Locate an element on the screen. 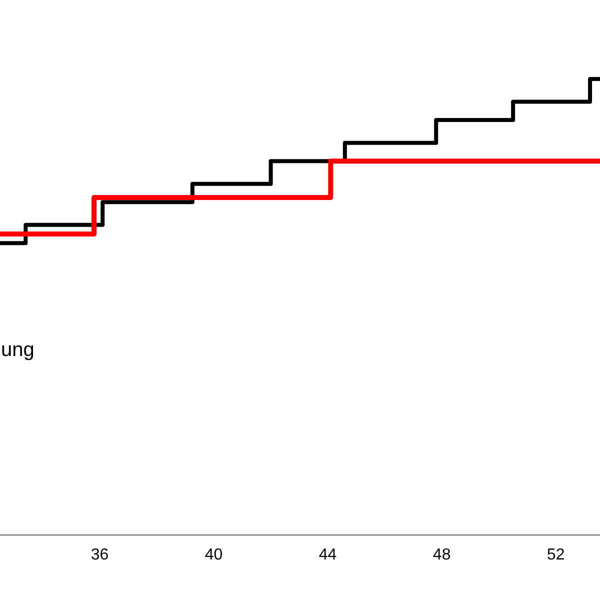 The image size is (600, 600). x-tick-label: 44 is located at coordinates (327, 555).